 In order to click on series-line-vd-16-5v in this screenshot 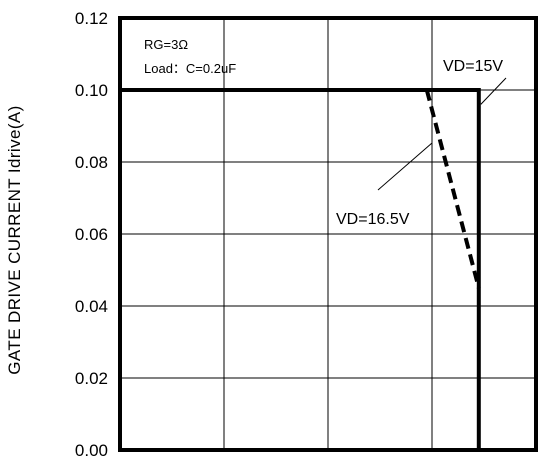, I will do `click(452, 189)`.